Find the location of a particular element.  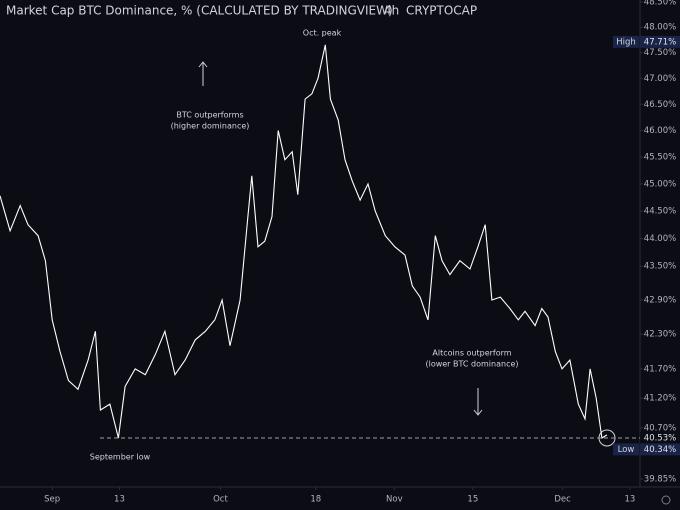

x-tick-label: 18 is located at coordinates (315, 500).